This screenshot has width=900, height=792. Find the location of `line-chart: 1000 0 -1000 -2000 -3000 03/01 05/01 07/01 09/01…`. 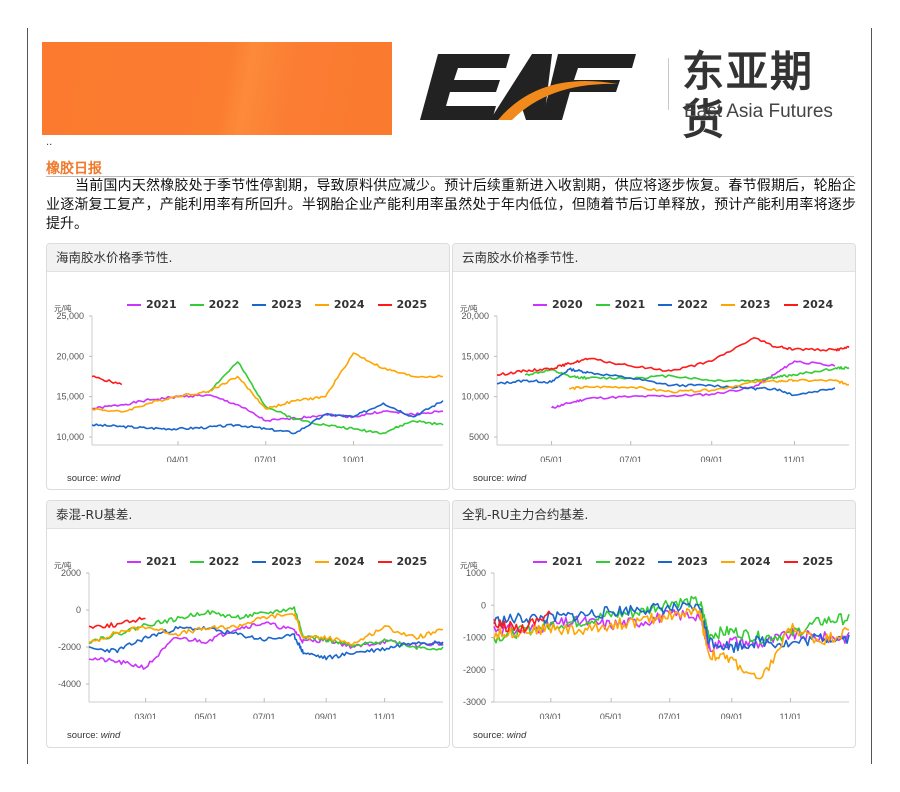

line-chart: 1000 0 -1000 -2000 -3000 03/01 05/01 07/01 09/01… is located at coordinates (656, 643).